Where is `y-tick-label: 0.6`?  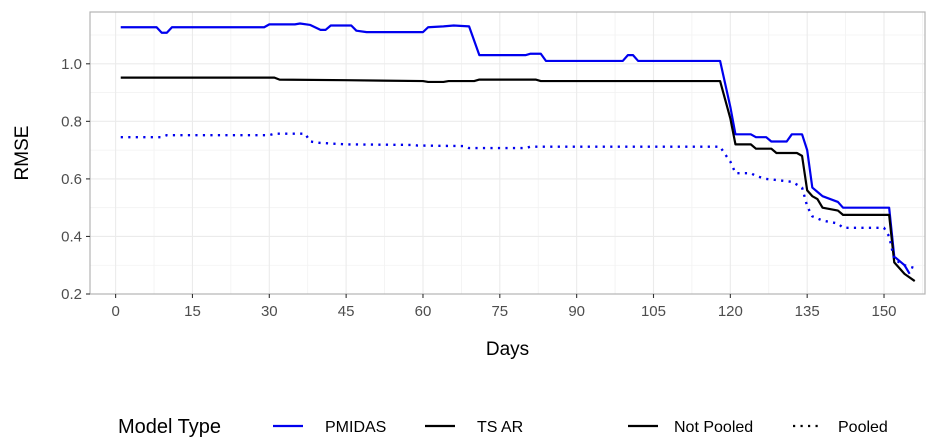
y-tick-label: 0.6 is located at coordinates (71, 179).